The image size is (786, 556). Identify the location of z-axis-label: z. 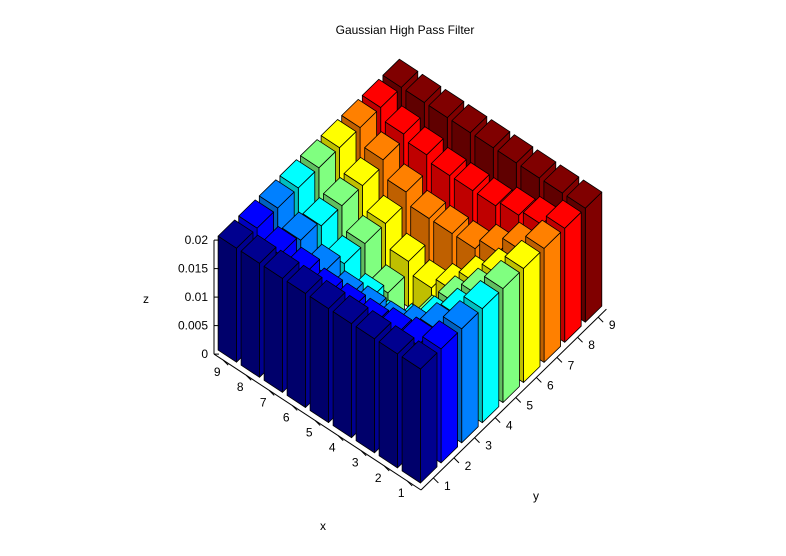
(146, 299).